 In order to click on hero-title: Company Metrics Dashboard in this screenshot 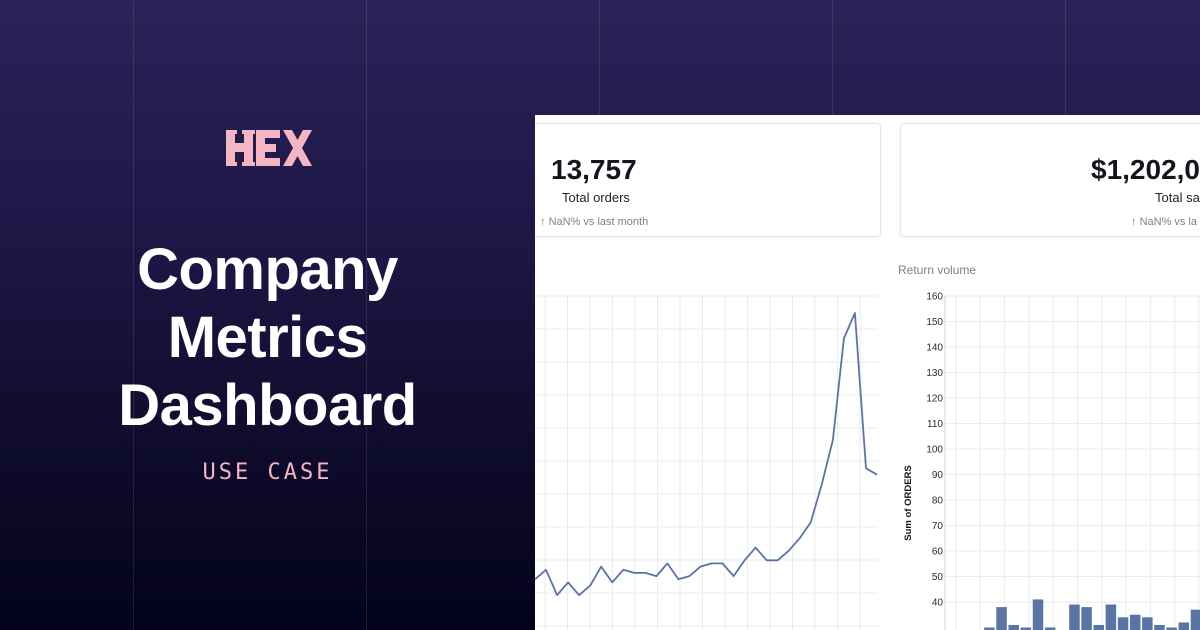, I will do `click(267, 338)`.